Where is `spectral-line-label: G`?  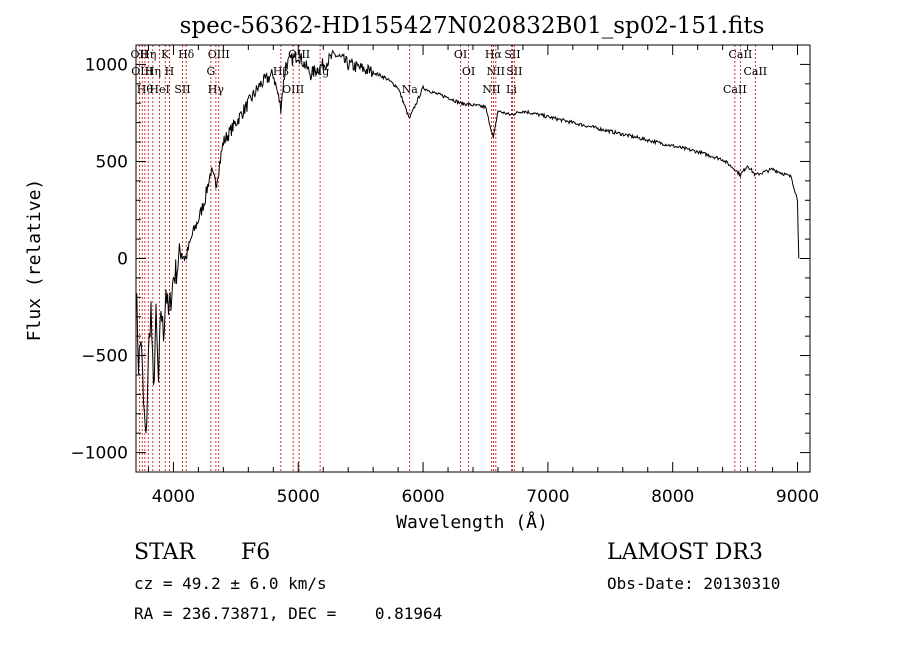 spectral-line-label: G is located at coordinates (210, 71).